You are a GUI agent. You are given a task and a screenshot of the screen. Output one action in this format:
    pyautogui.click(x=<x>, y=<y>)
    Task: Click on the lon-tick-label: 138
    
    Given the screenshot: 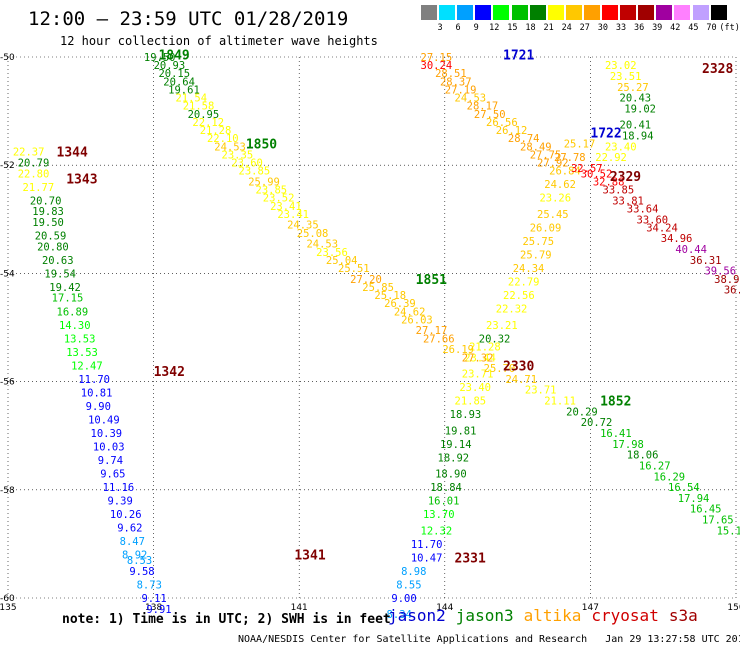 What is the action you would take?
    pyautogui.click(x=153, y=608)
    